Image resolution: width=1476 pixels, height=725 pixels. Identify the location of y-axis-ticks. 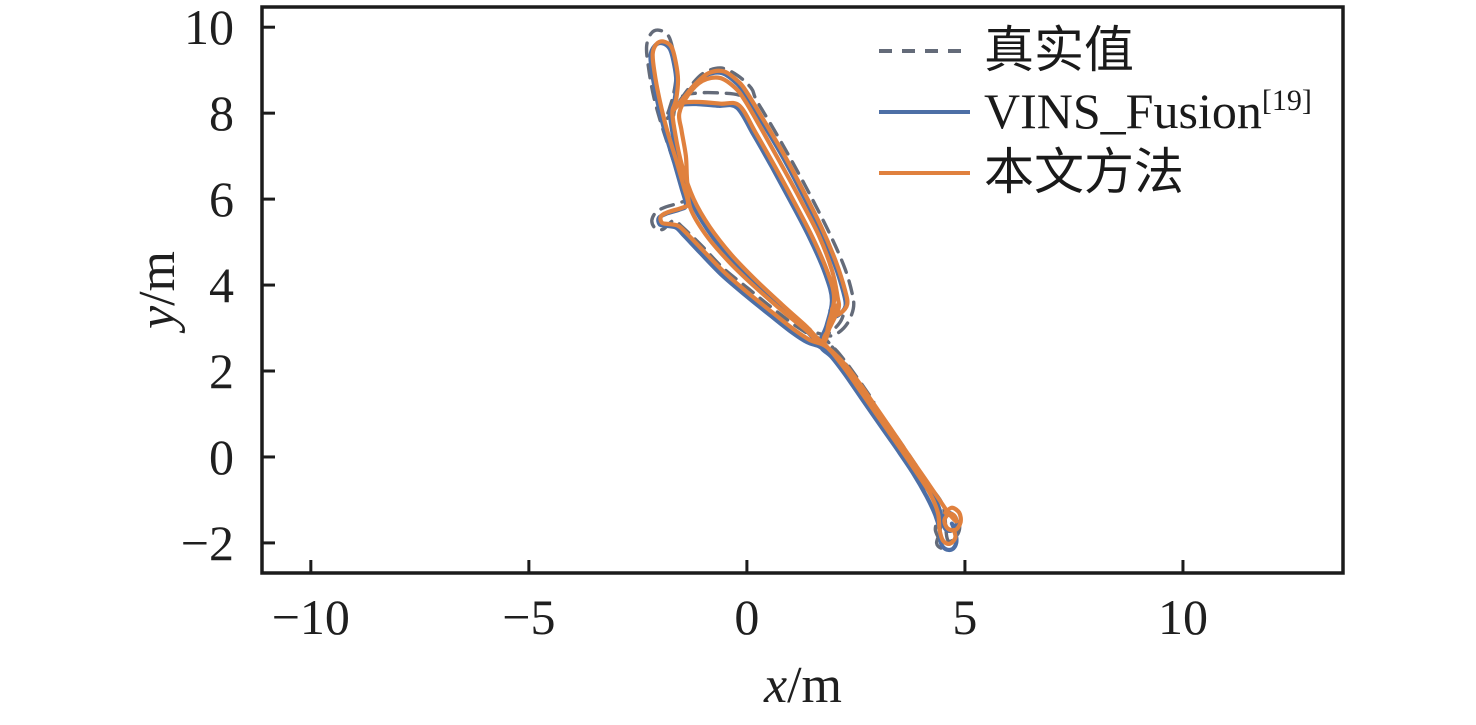
(268, 285).